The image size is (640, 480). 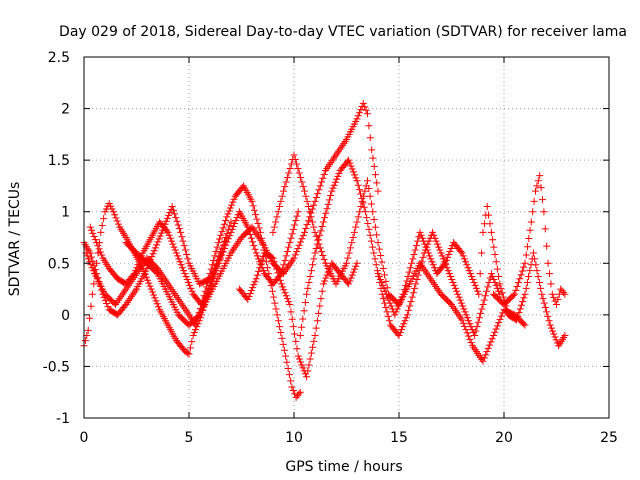 I want to click on y-tick-label: -0.5, so click(x=56, y=367).